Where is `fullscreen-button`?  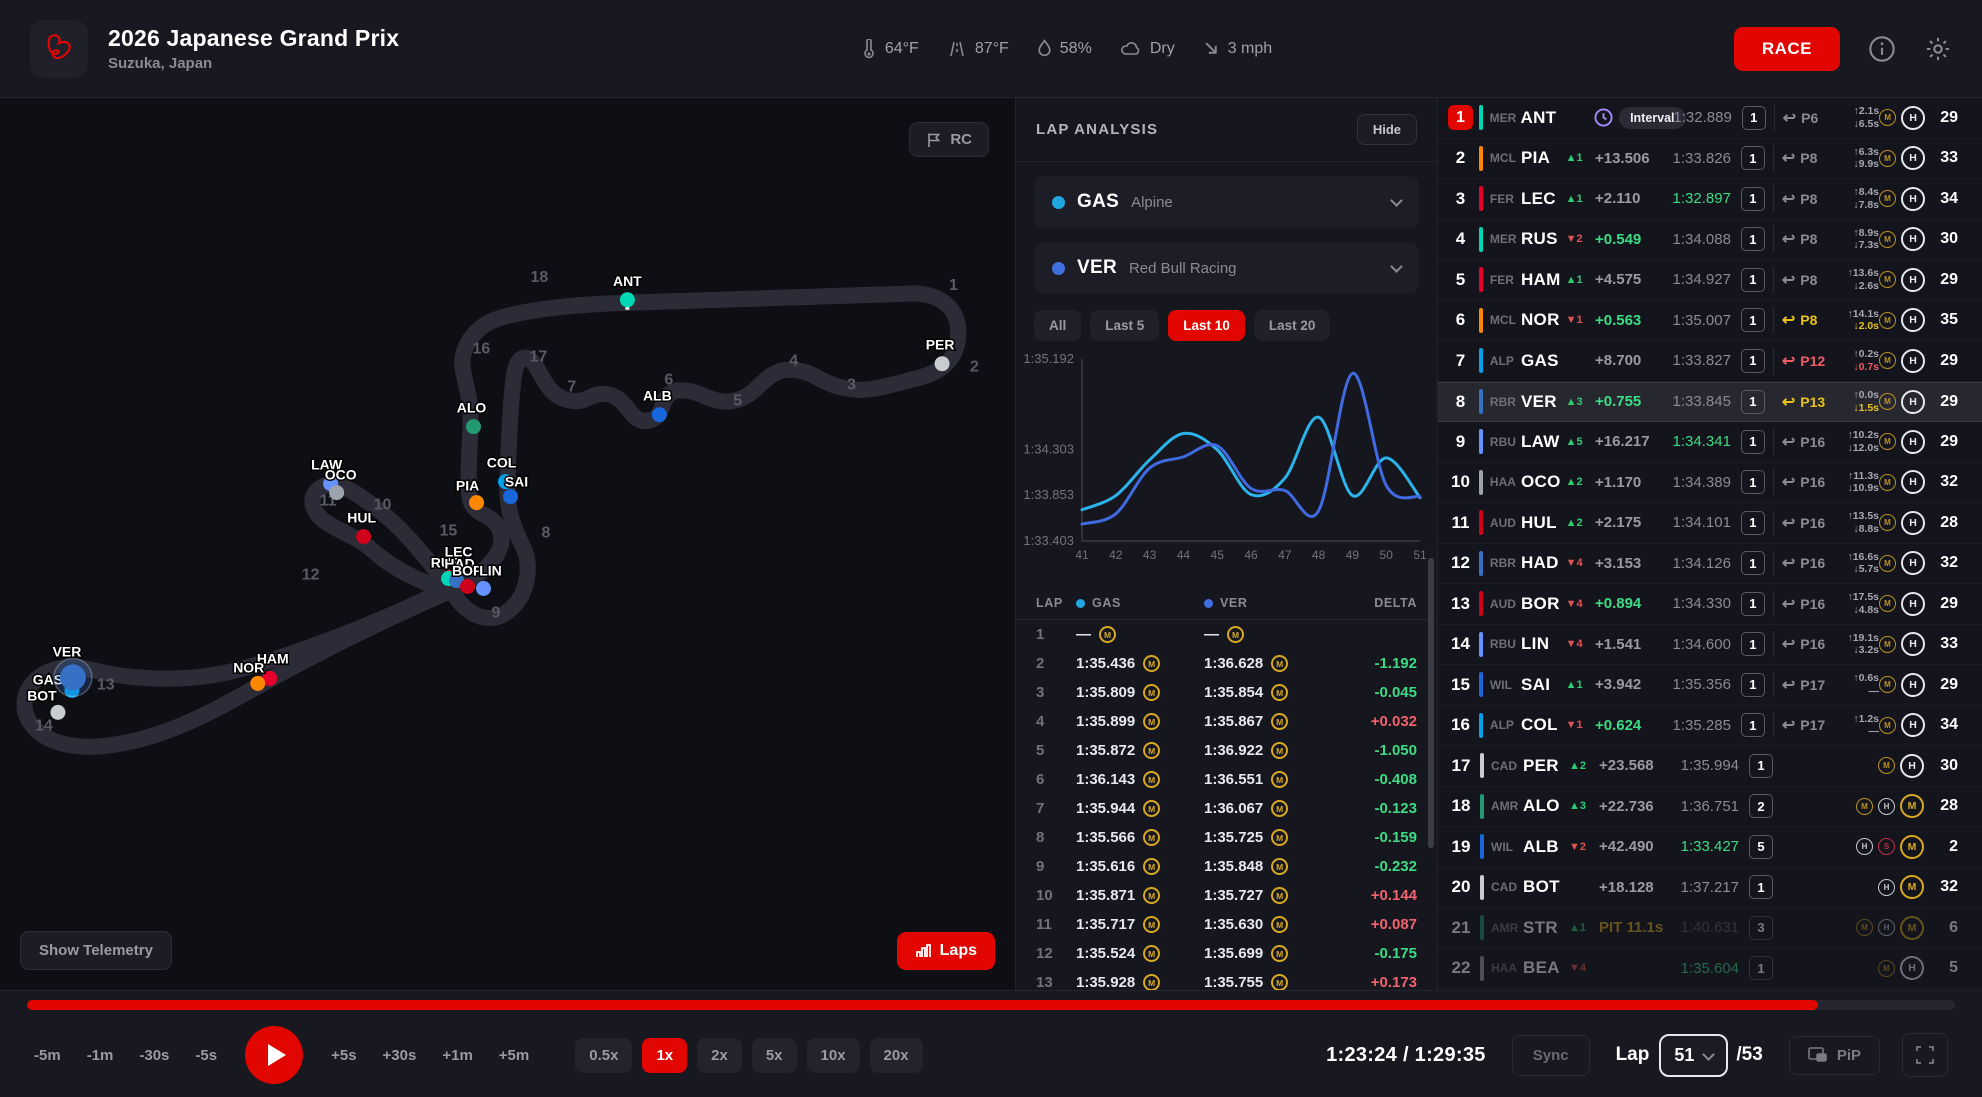
fullscreen-button is located at coordinates (1925, 1055).